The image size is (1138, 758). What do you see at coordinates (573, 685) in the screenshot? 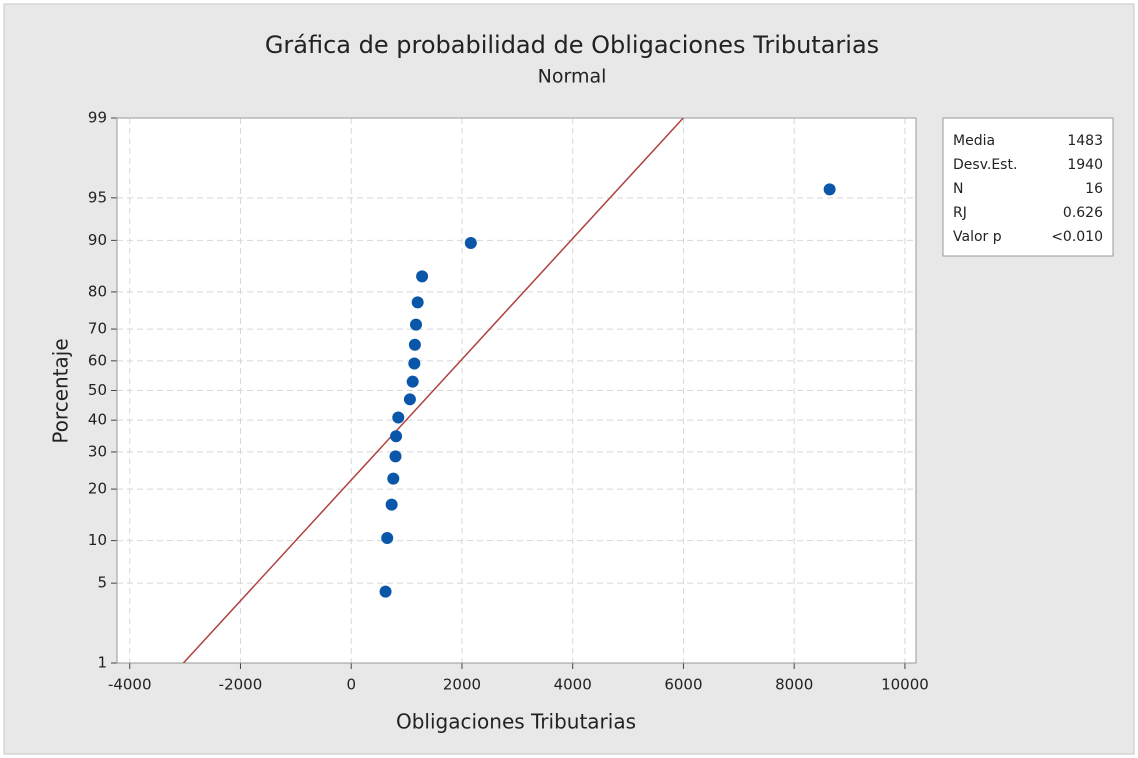
I see `x-tick-label: 4000` at bounding box center [573, 685].